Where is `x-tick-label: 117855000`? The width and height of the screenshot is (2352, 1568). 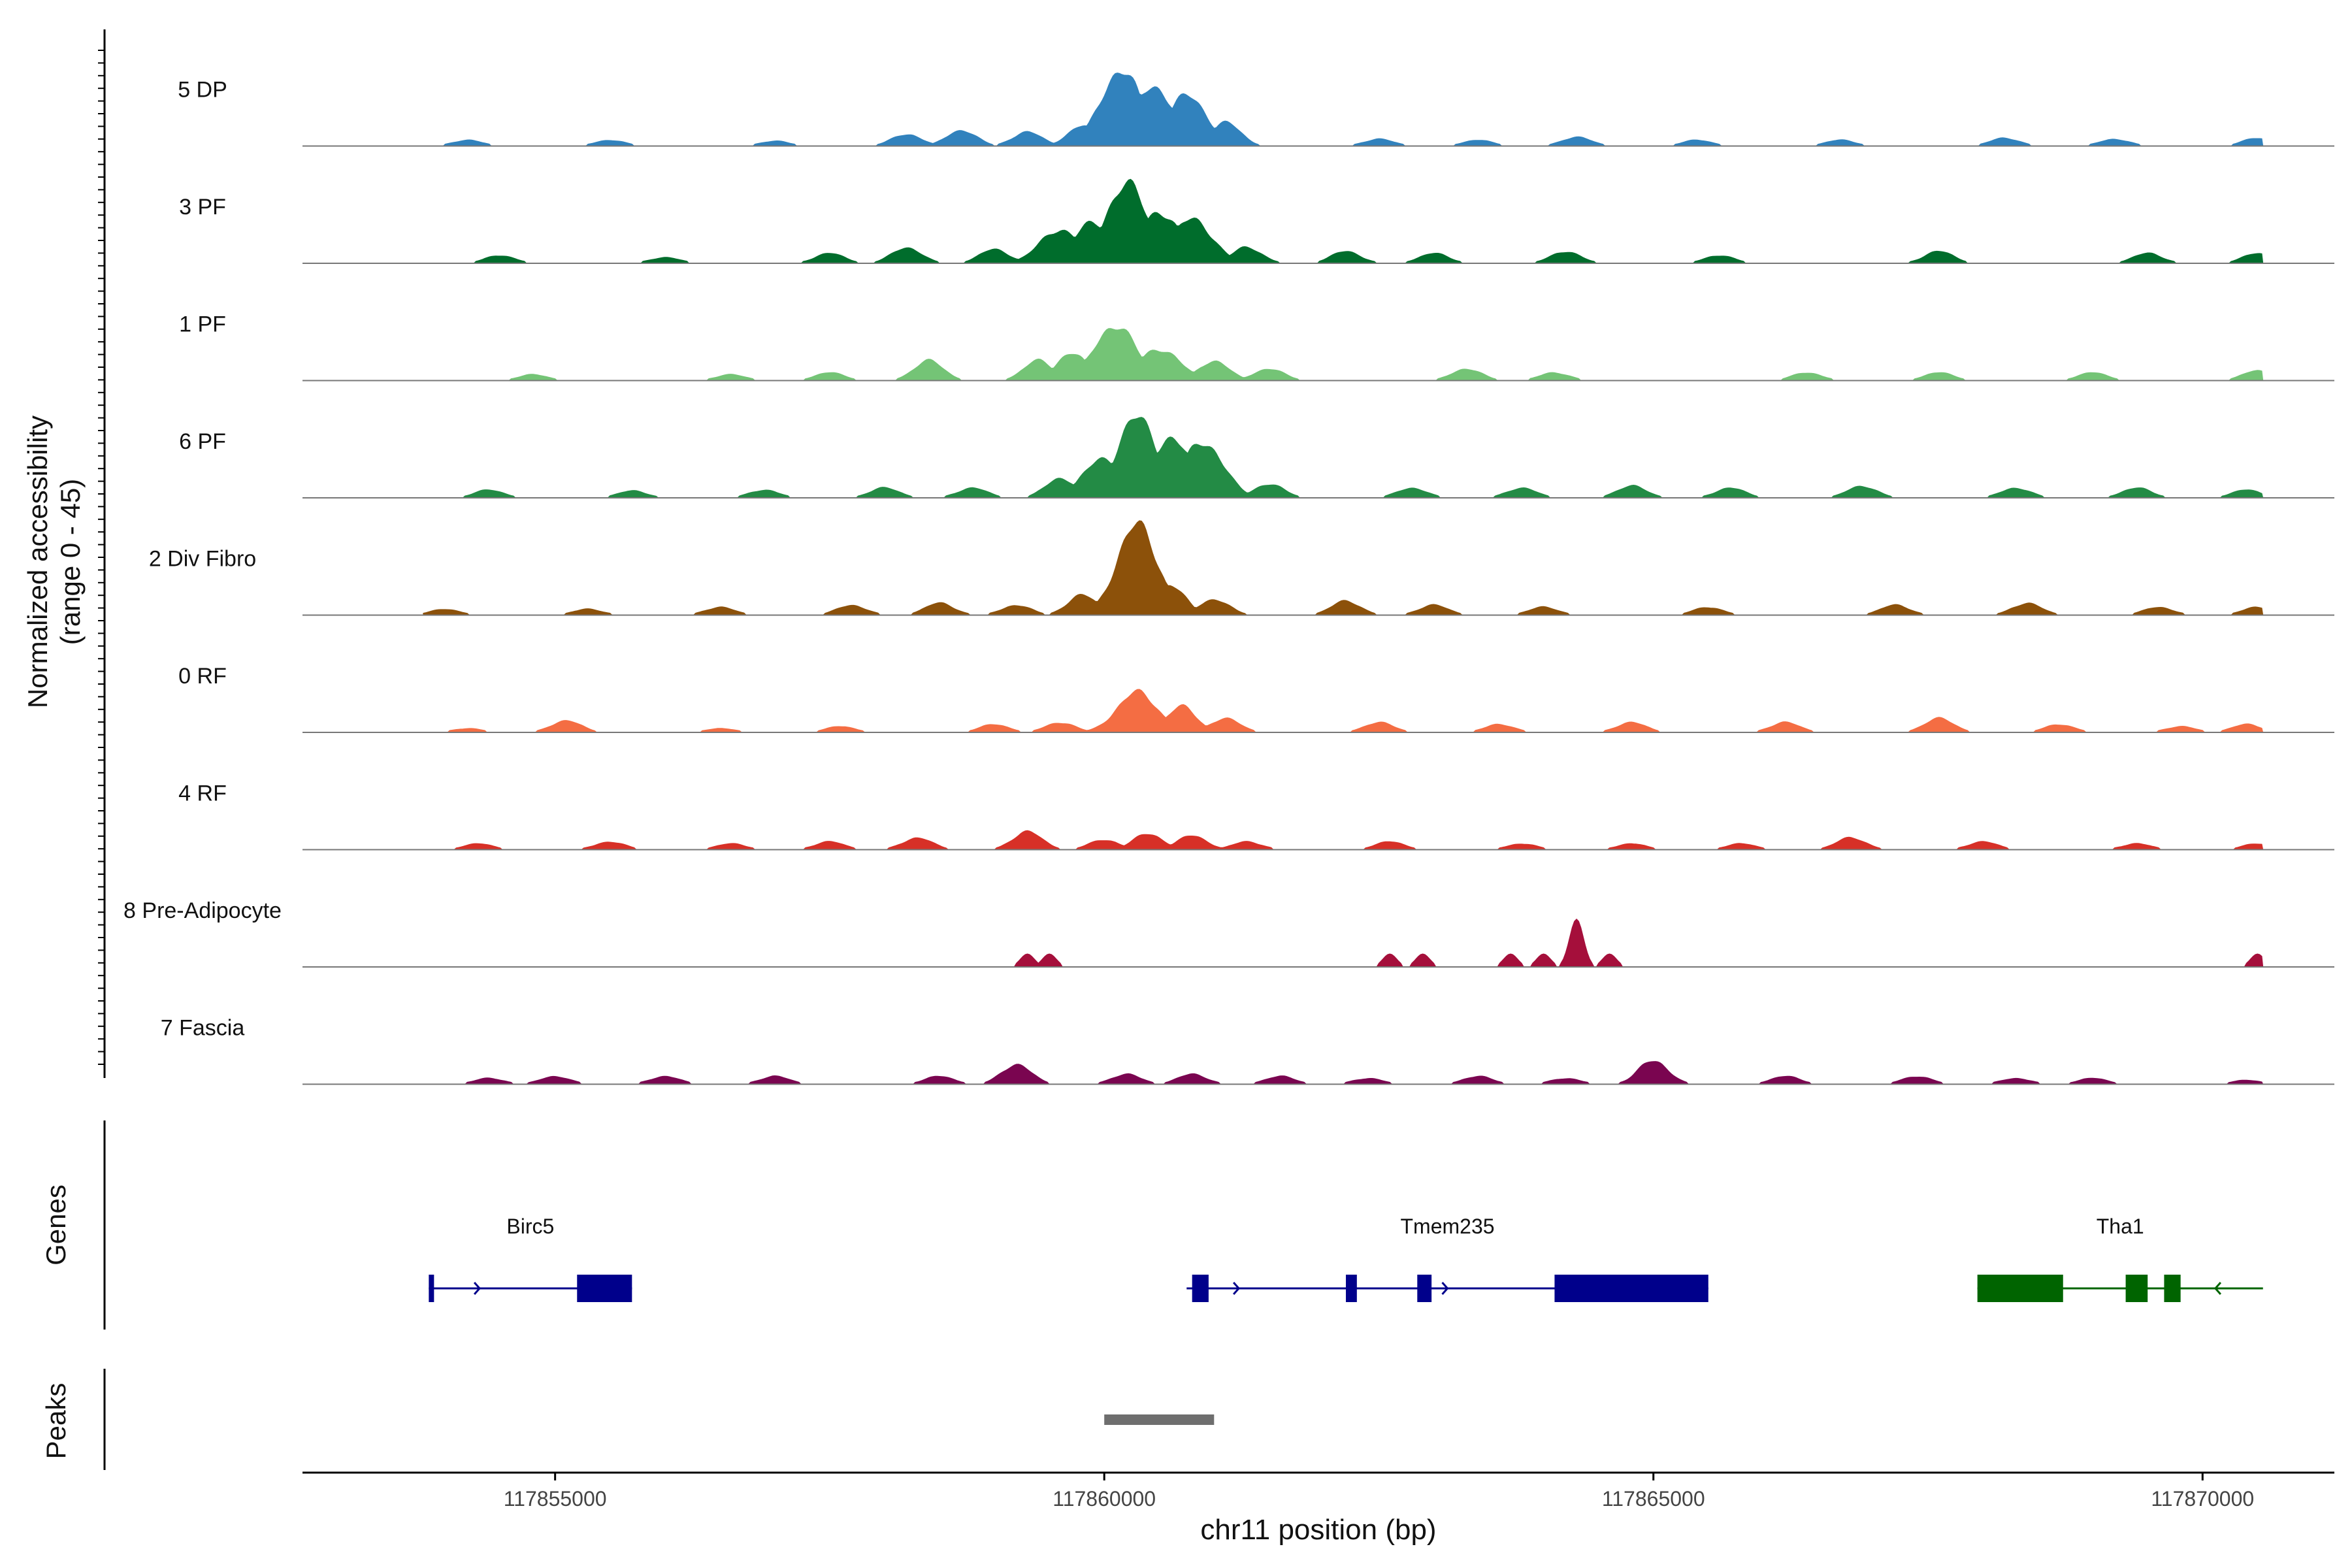
x-tick-label: 117855000 is located at coordinates (555, 1499).